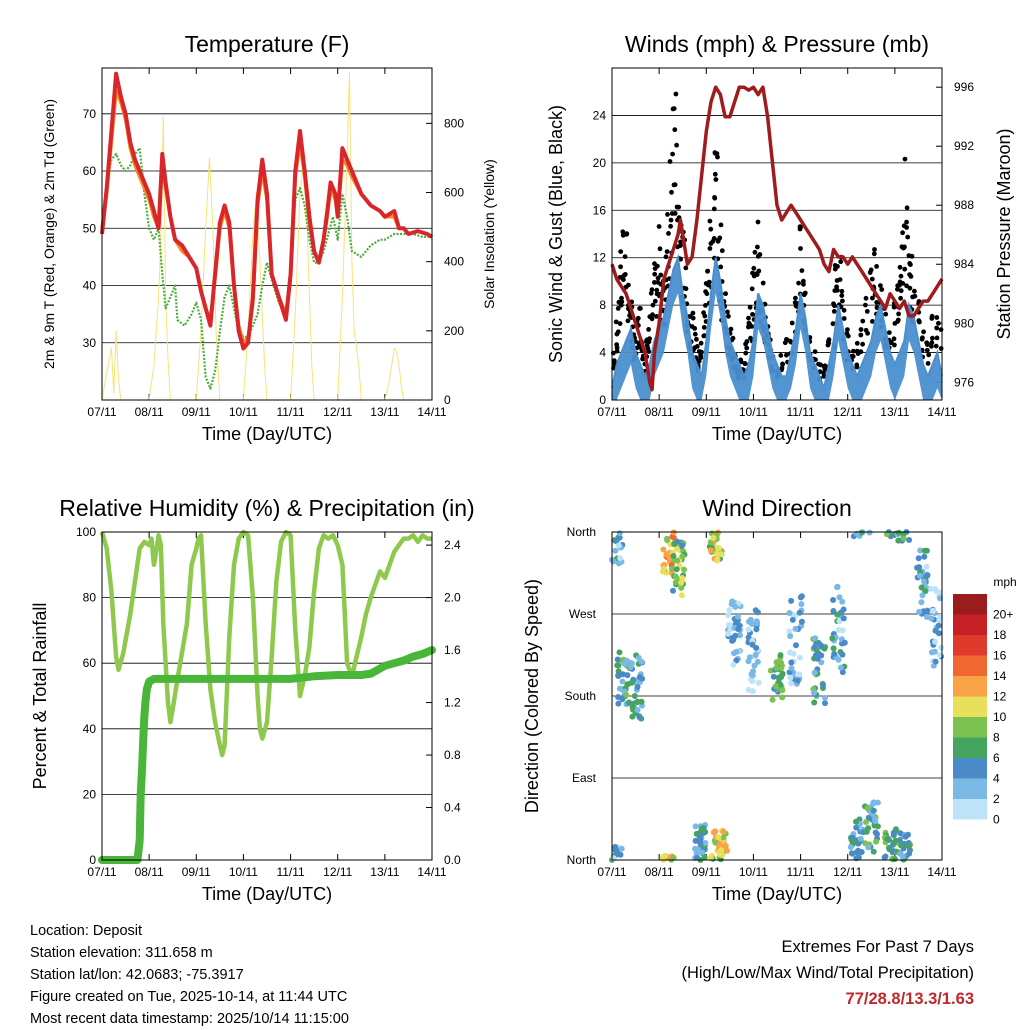  What do you see at coordinates (266, 268) in the screenshot?
I see `series-dewpoint` at bounding box center [266, 268].